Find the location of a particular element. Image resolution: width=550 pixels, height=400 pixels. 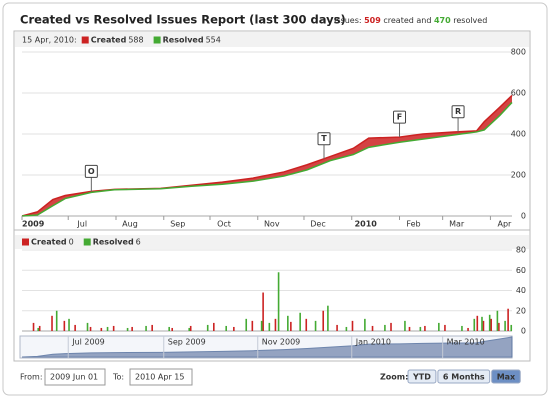

legend-value: 554 is located at coordinates (213, 40).